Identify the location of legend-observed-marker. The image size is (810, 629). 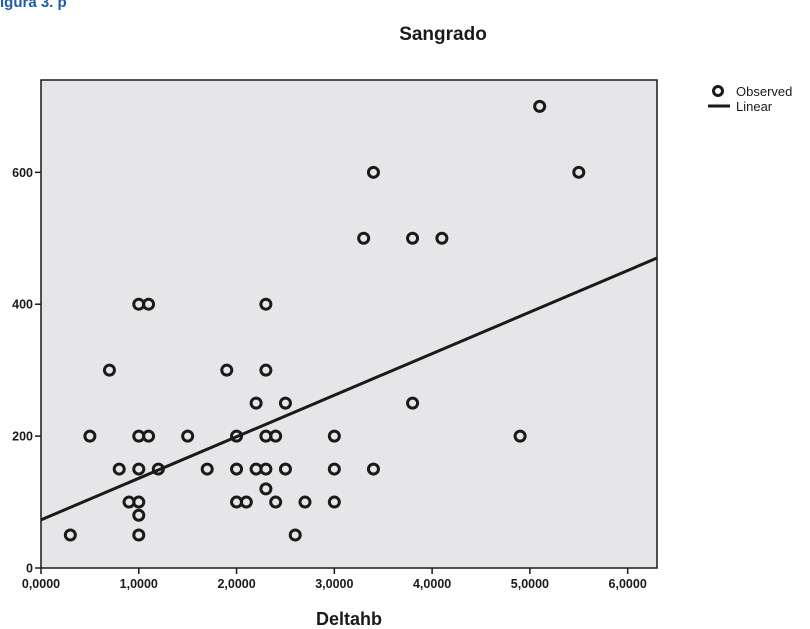
(718, 91).